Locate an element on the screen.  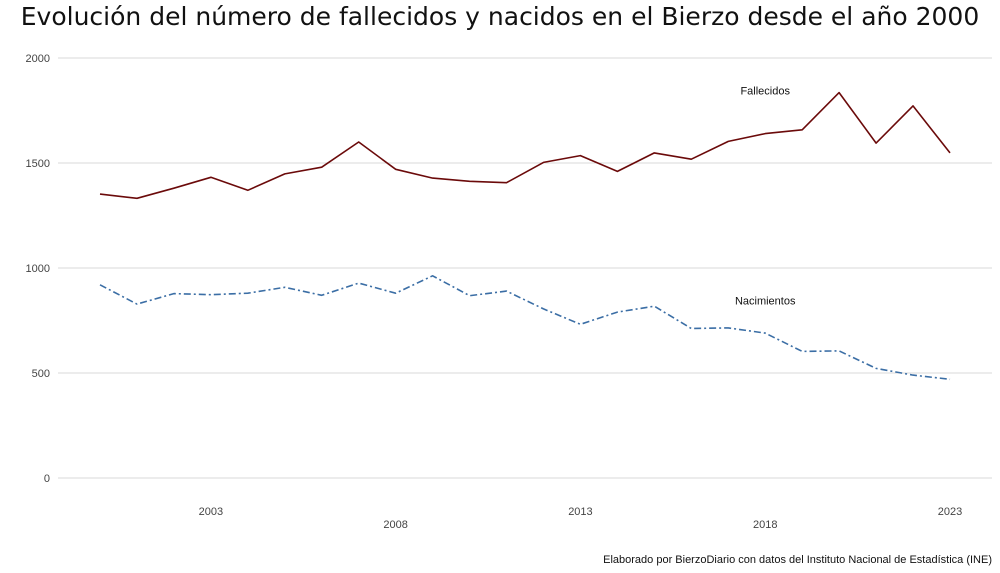
series-annotation: Fallecidos is located at coordinates (765, 92).